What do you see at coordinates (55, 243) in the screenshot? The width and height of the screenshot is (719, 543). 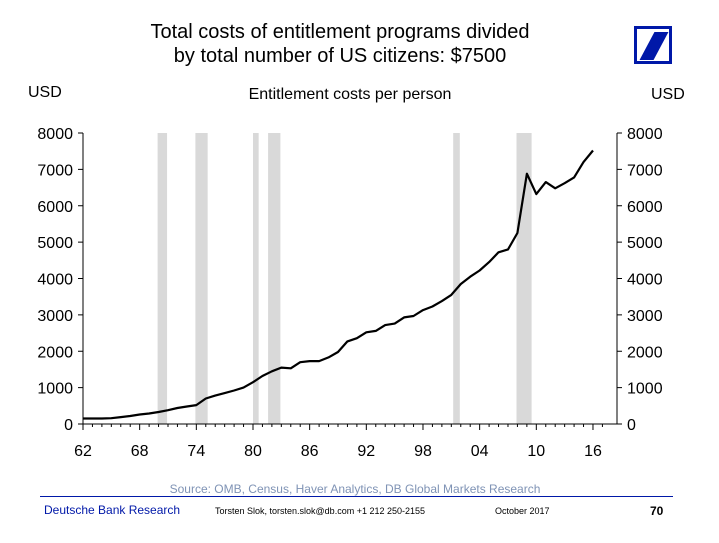 I see `left-y-tick-label: 5000` at bounding box center [55, 243].